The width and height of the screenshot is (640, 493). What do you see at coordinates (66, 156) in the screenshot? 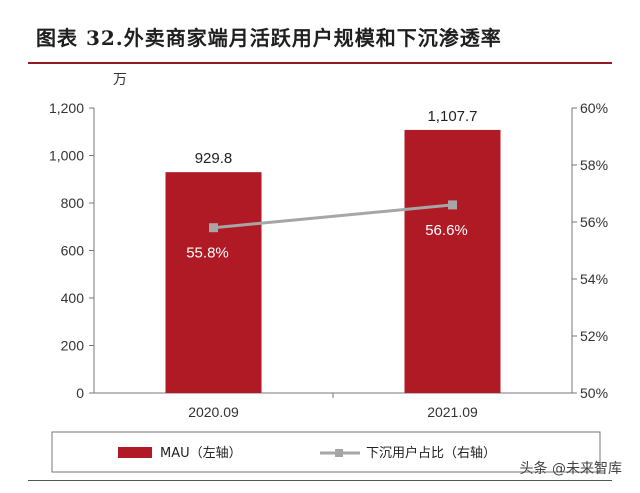
I see `left-axis-tick-label: 1,000` at bounding box center [66, 156].